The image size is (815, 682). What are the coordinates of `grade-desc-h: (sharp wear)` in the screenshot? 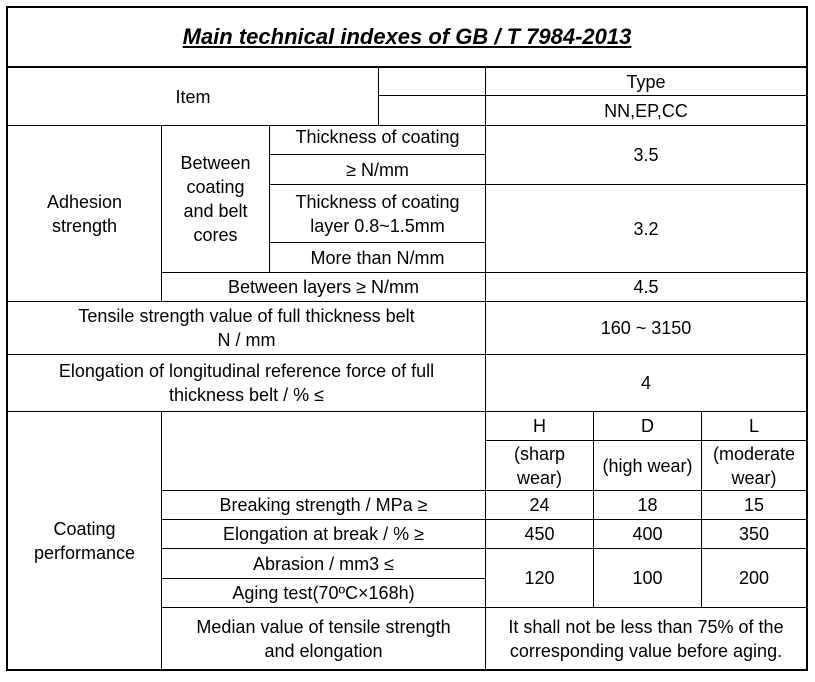 It's located at (539, 465).